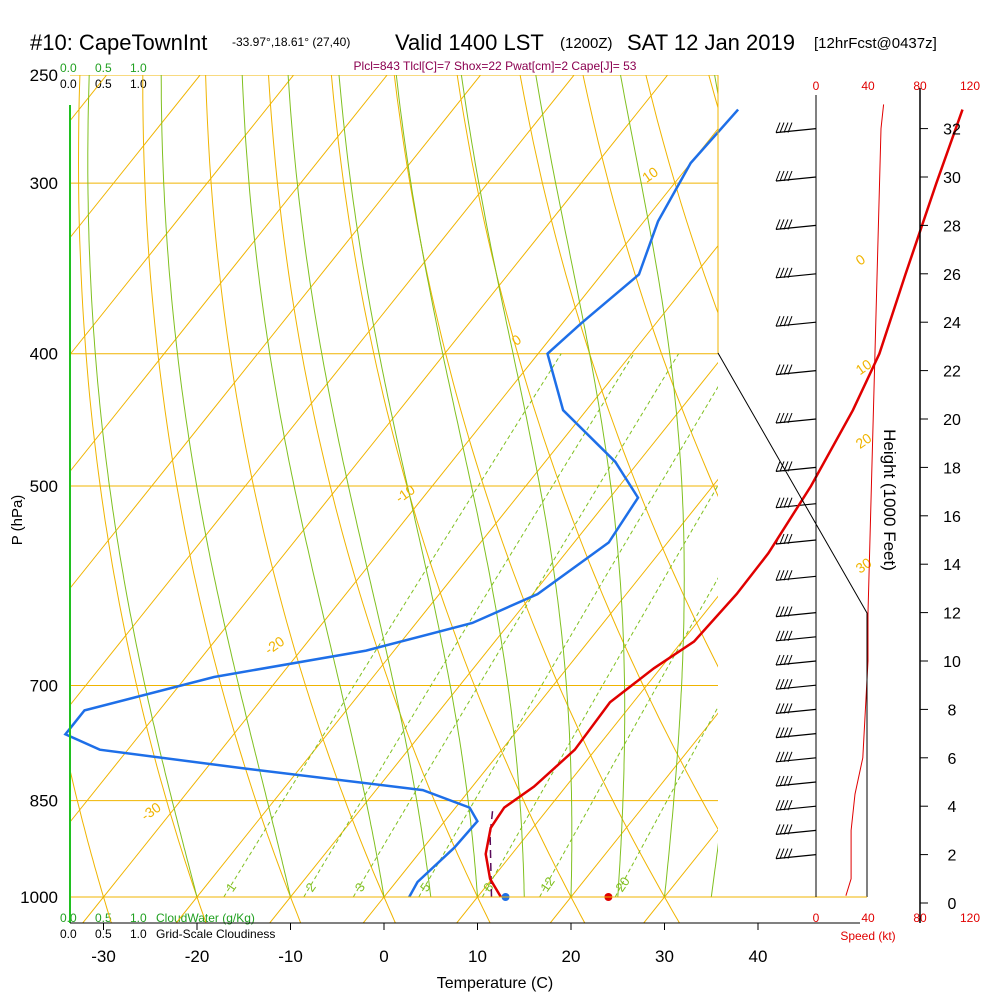 Image resolution: width=1000 pixels, height=1000 pixels. What do you see at coordinates (138, 918) in the screenshot?
I see `cloudwater-tick: 1.0` at bounding box center [138, 918].